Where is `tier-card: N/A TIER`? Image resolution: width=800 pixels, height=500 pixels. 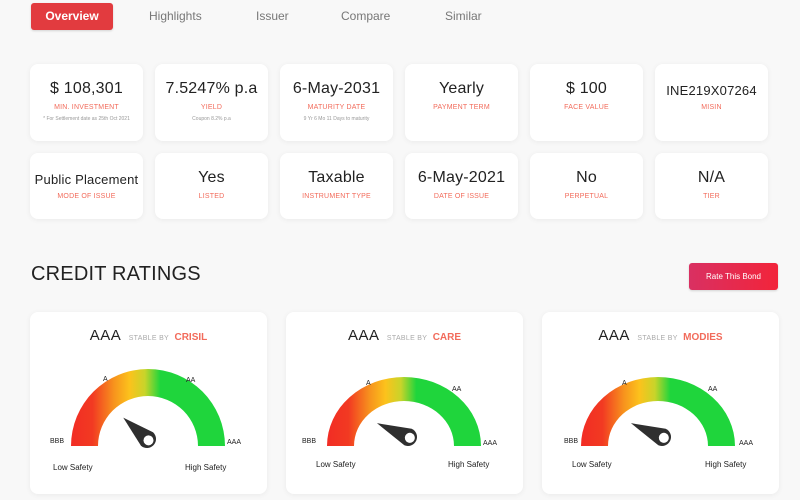 tier-card: N/A TIER is located at coordinates (711, 186).